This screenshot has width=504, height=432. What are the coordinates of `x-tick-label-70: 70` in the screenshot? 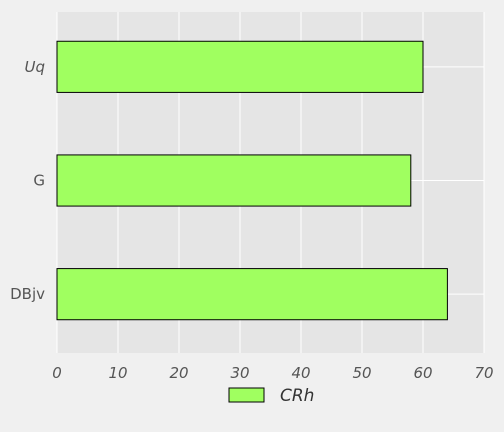 It's located at (483, 373).